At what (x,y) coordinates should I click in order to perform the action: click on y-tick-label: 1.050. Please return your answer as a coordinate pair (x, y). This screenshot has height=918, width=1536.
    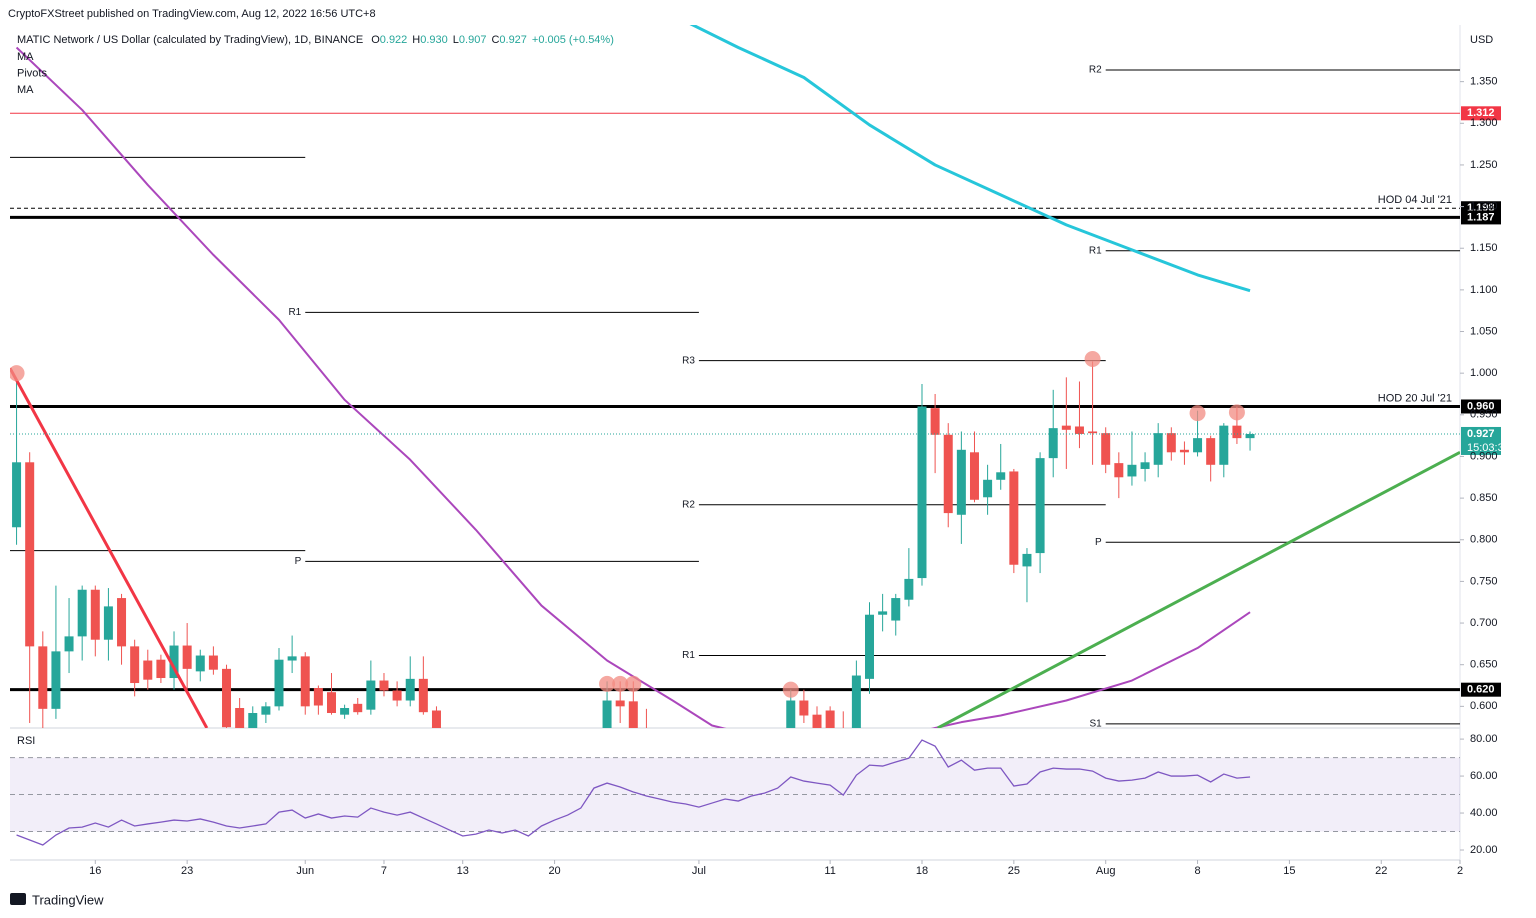
    Looking at the image, I should click on (1484, 331).